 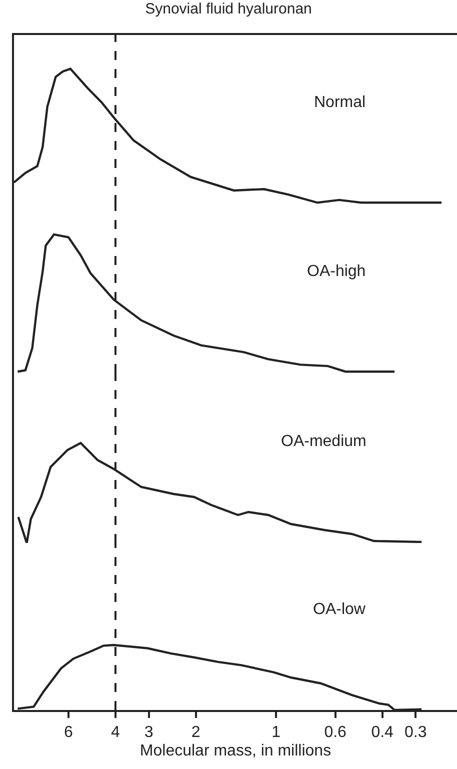 What do you see at coordinates (339, 609) in the screenshot?
I see `text: OA-low` at bounding box center [339, 609].